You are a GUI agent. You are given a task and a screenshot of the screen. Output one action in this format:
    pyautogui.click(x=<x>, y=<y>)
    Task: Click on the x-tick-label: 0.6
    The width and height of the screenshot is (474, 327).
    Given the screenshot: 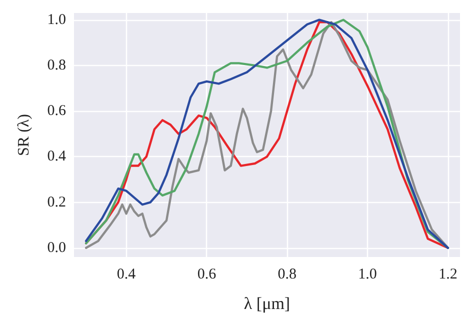 What is the action you would take?
    pyautogui.click(x=207, y=274)
    